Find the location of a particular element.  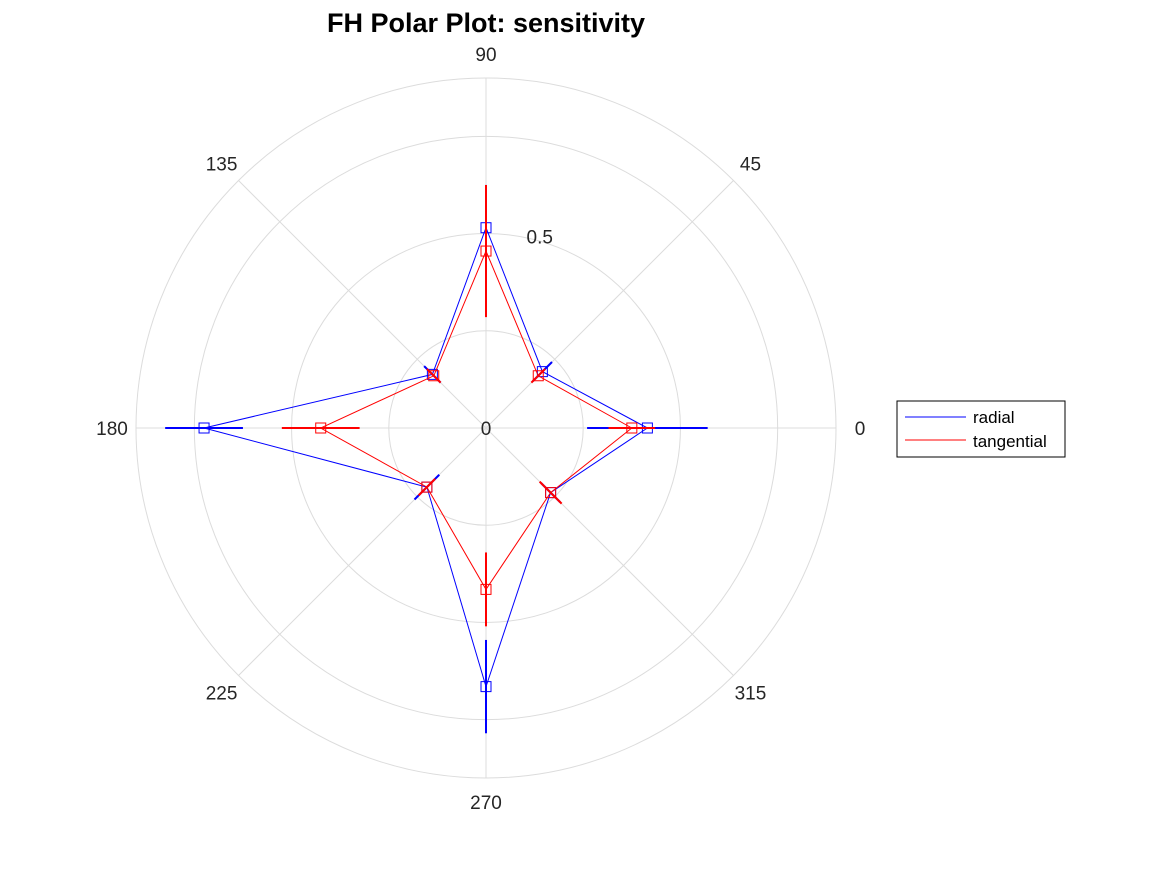

legend: radial tangential is located at coordinates (981, 429).